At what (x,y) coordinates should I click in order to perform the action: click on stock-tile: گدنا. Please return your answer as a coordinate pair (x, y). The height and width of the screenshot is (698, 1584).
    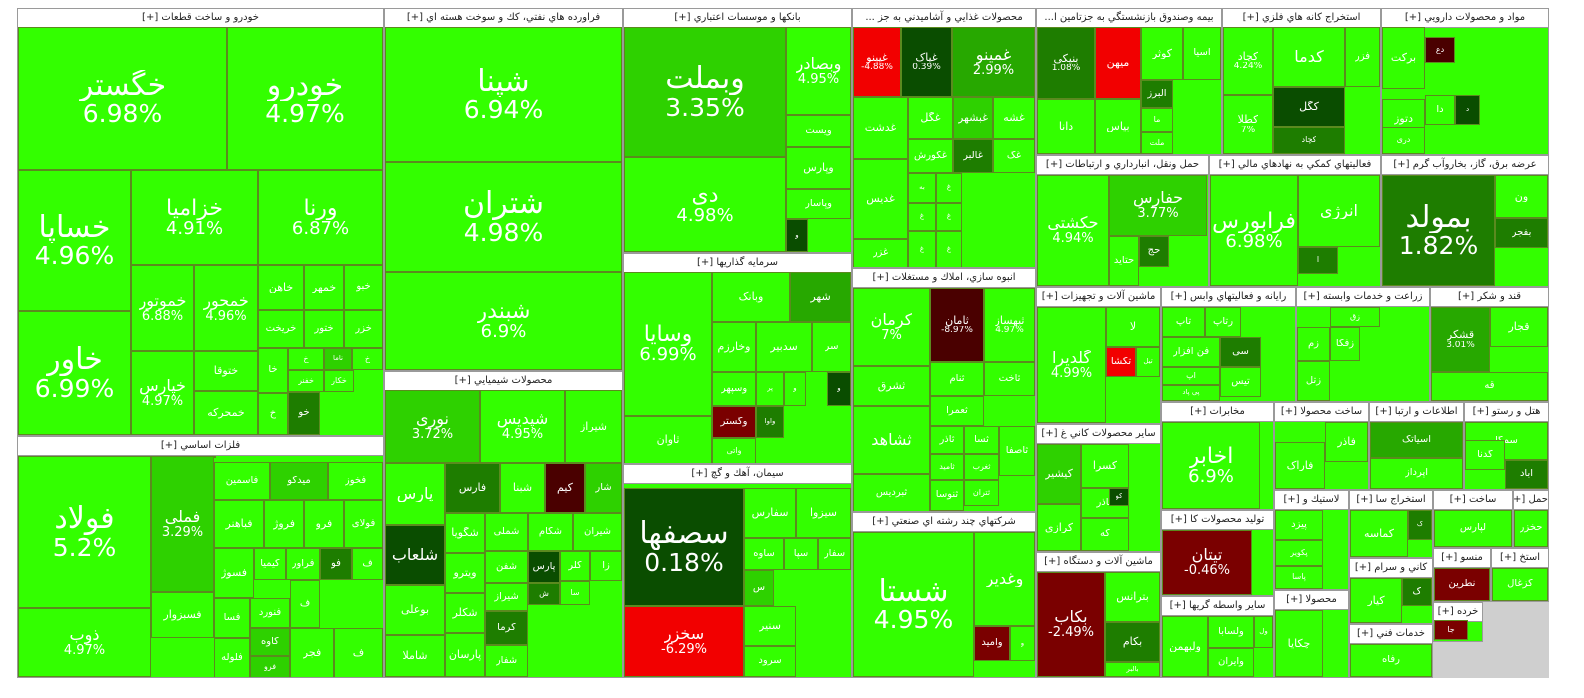
    Looking at the image, I should click on (1485, 455).